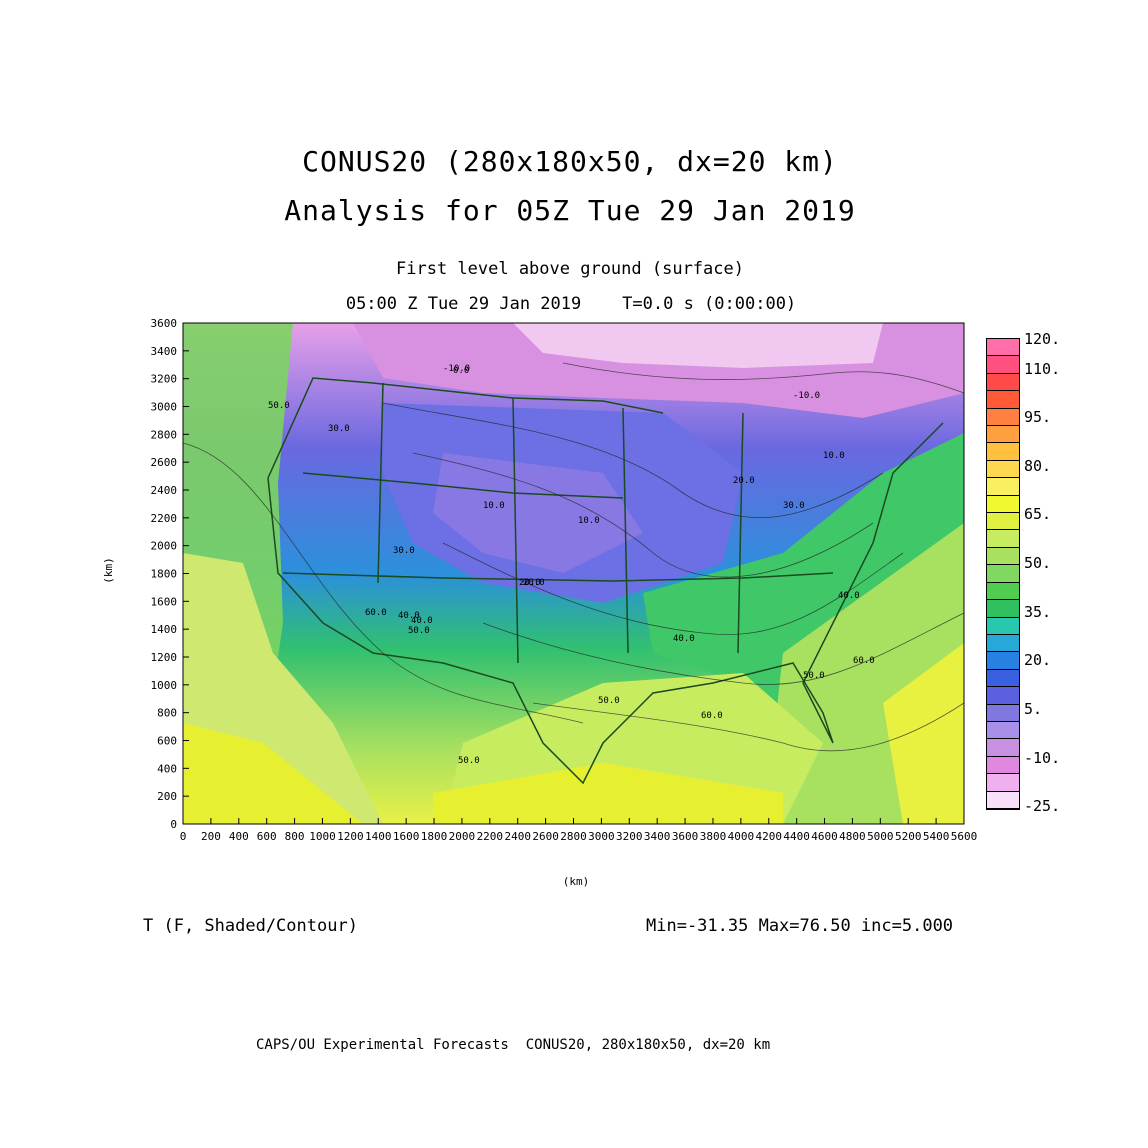  I want to click on y-tick-label: 3200, so click(164, 379).